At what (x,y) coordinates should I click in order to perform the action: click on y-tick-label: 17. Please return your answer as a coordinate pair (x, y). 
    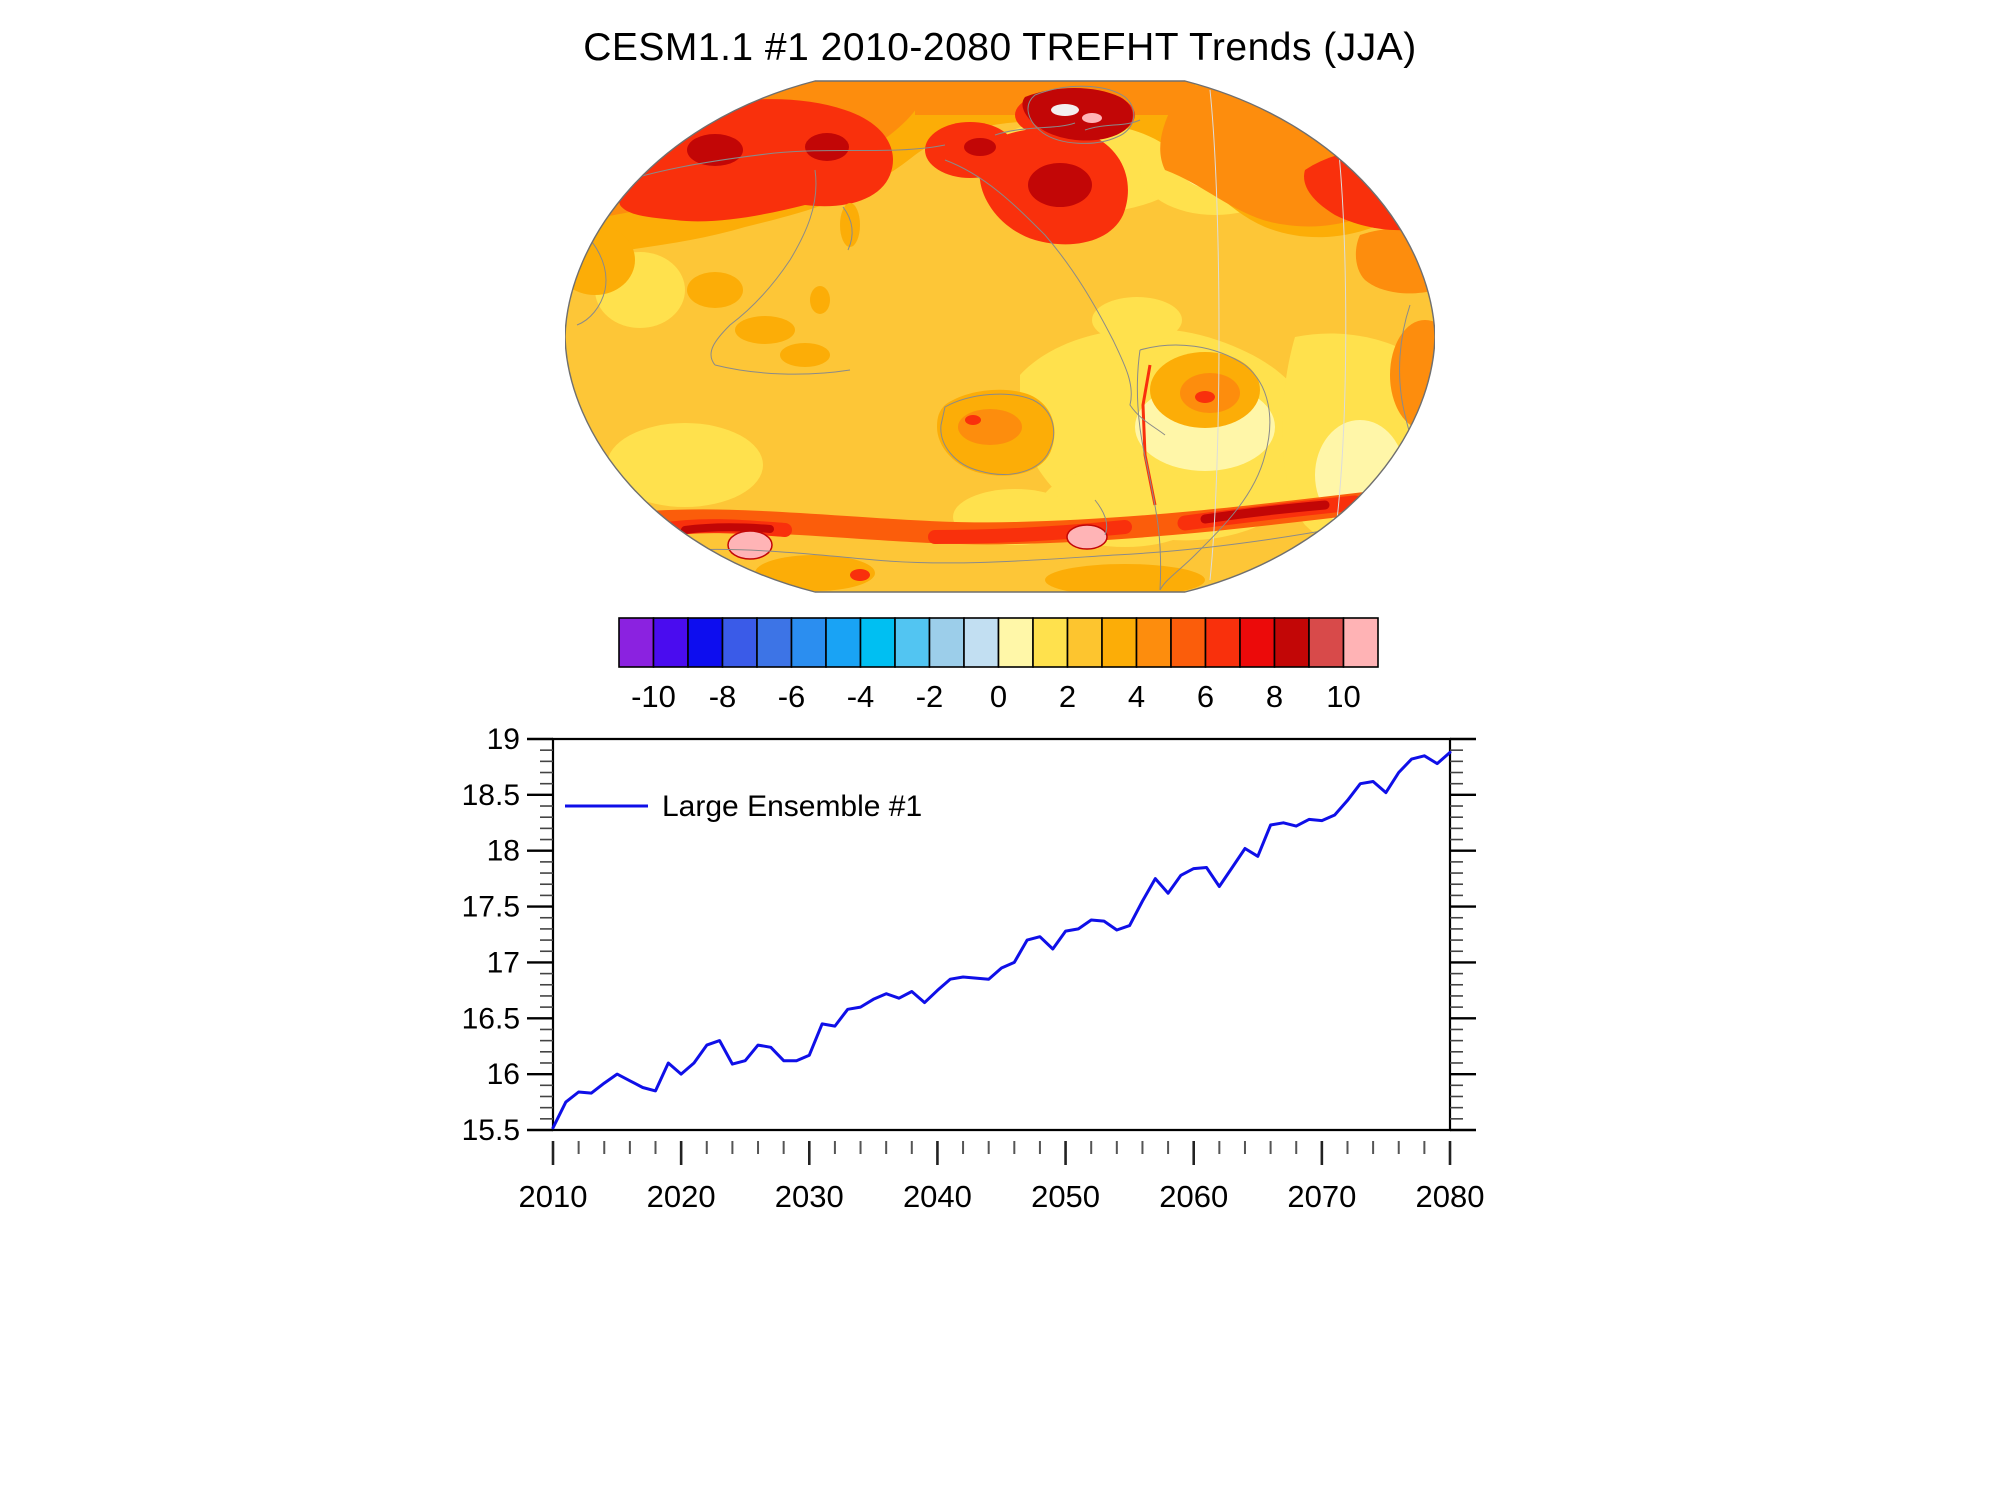
    Looking at the image, I should click on (503, 962).